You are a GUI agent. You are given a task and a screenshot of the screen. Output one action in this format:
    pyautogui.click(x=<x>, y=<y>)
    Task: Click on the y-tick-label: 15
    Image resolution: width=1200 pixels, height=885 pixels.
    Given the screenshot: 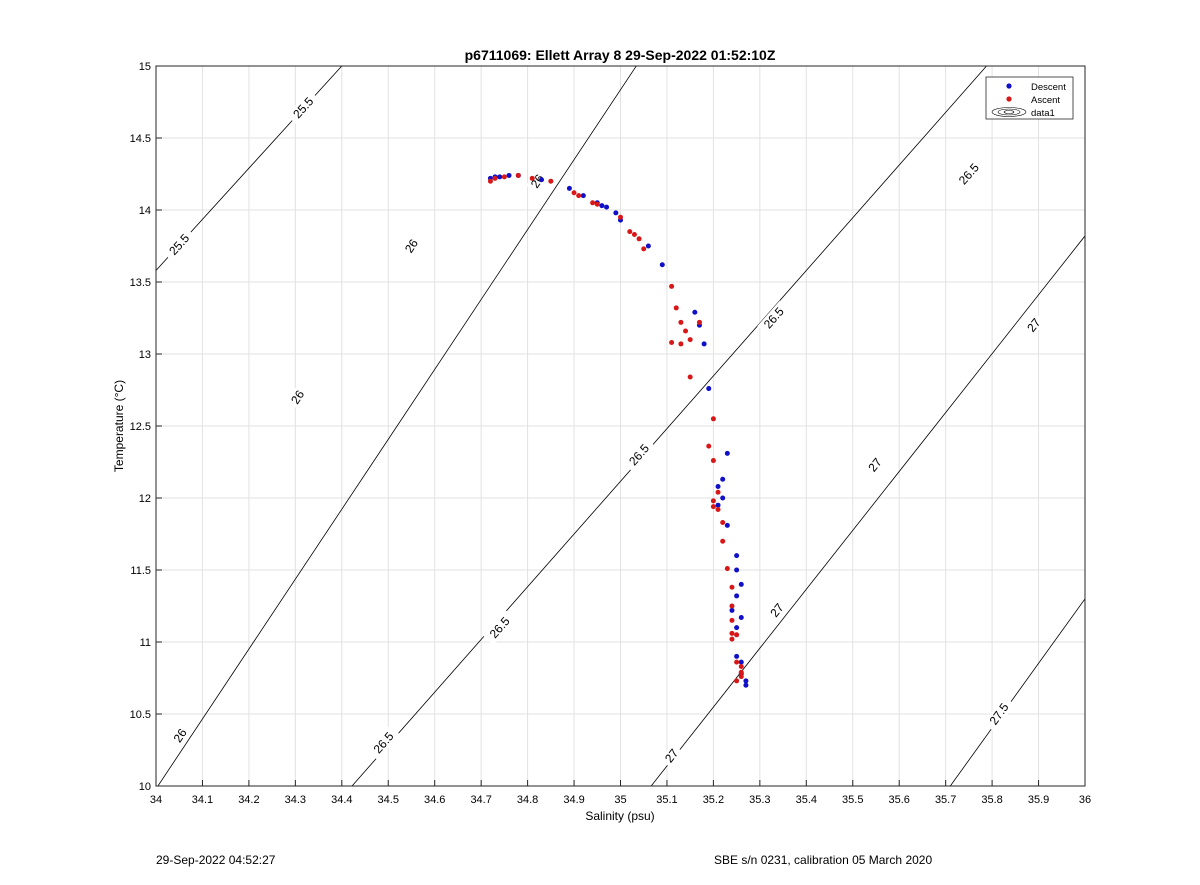 What is the action you would take?
    pyautogui.click(x=145, y=67)
    